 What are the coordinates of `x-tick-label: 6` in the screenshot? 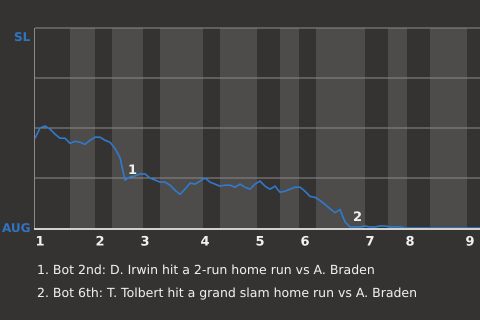 It's located at (305, 242).